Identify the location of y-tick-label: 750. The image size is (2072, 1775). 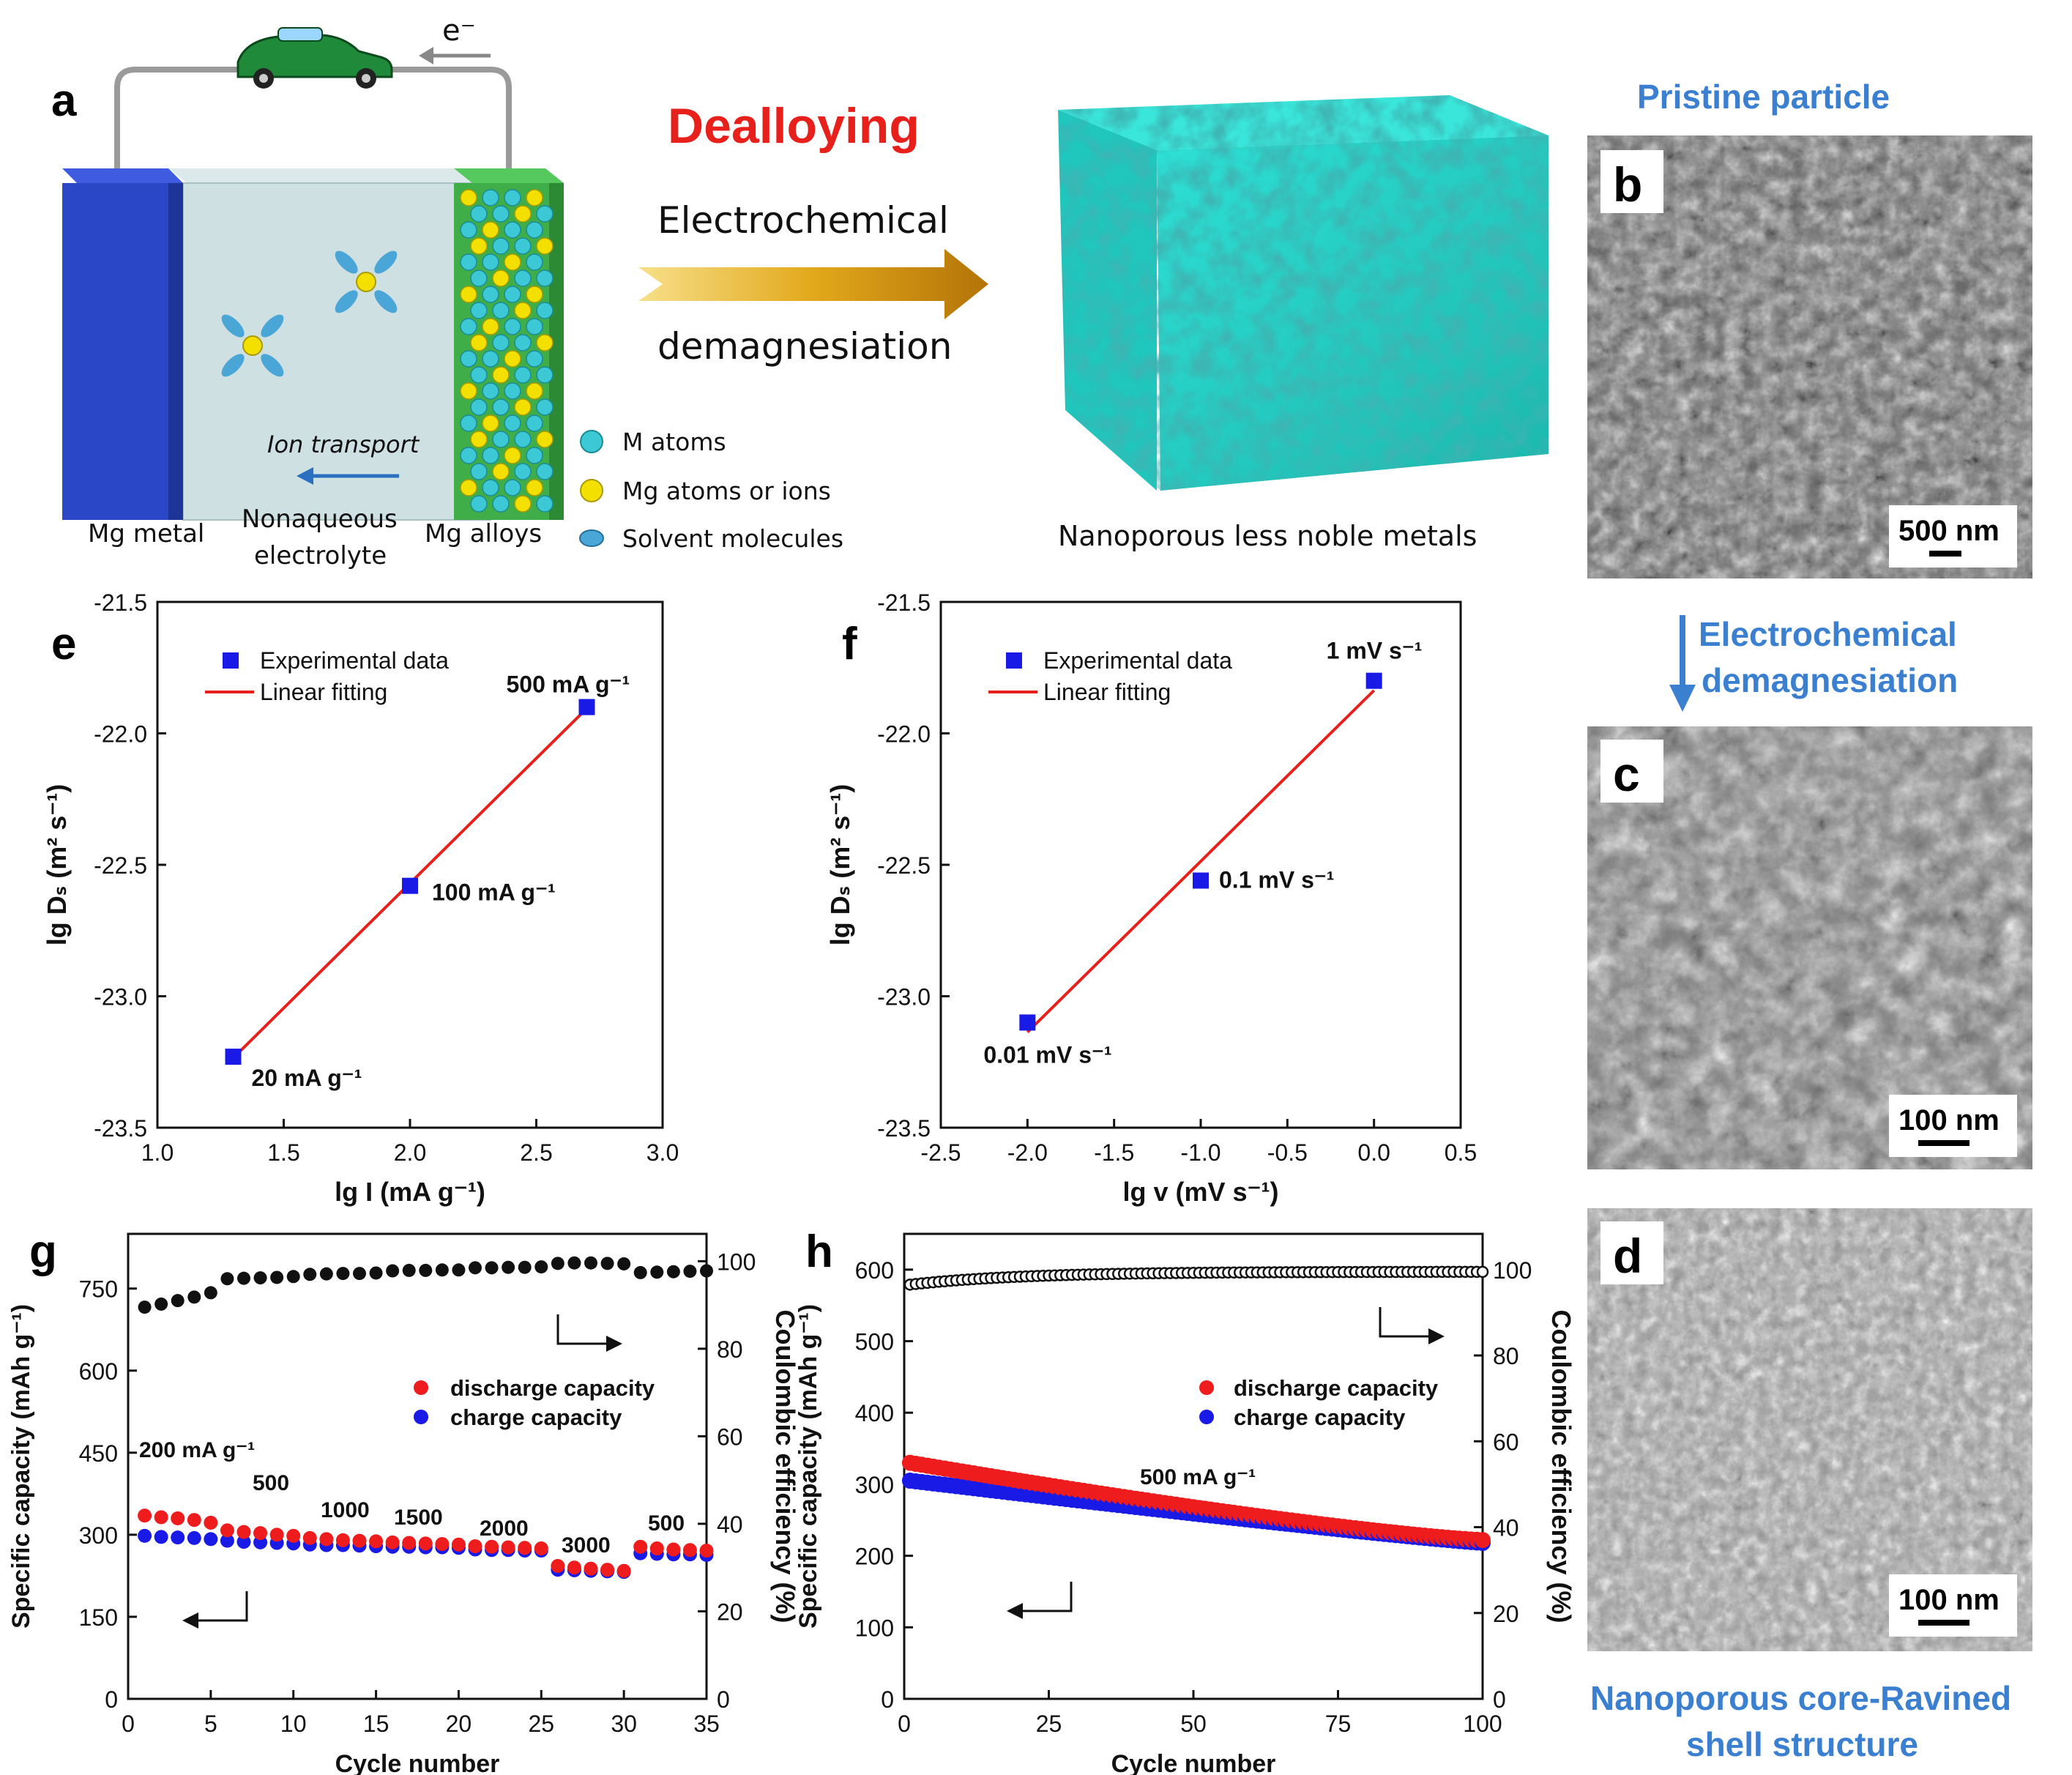
(99, 1289).